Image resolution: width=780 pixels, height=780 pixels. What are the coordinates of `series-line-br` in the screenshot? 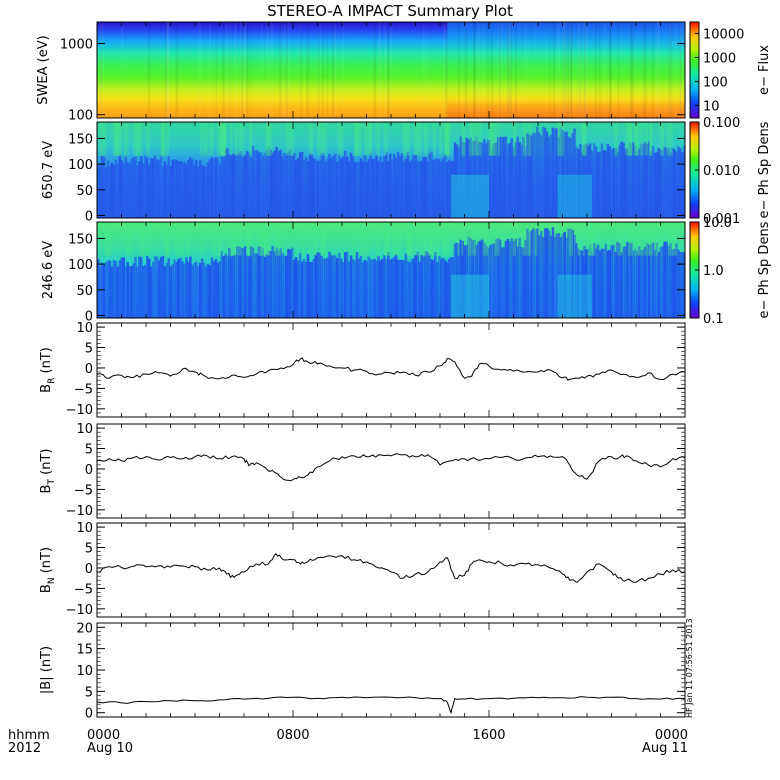 It's located at (391, 369).